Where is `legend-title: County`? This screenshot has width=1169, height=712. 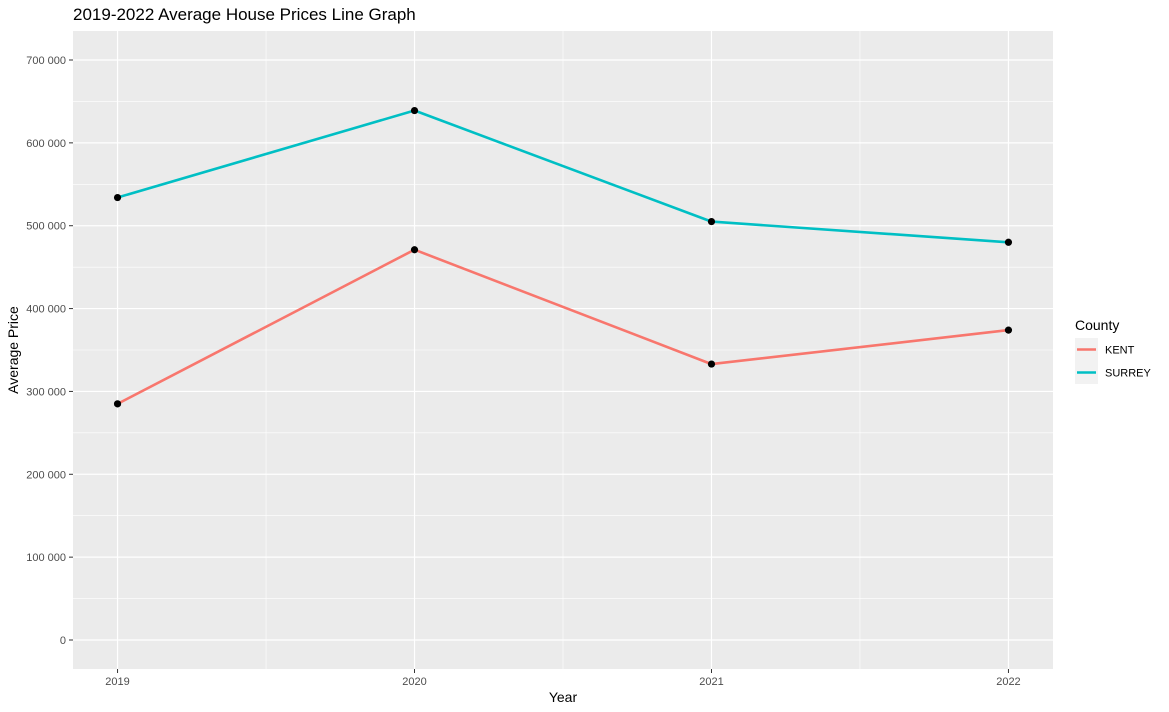
legend-title: County is located at coordinates (1097, 325).